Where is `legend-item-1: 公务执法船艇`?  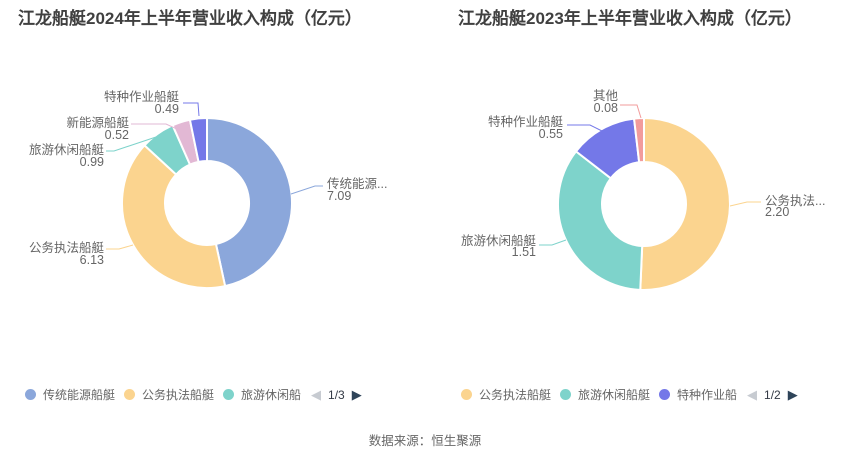 legend-item-1: 公务执法船艇 is located at coordinates (169, 394).